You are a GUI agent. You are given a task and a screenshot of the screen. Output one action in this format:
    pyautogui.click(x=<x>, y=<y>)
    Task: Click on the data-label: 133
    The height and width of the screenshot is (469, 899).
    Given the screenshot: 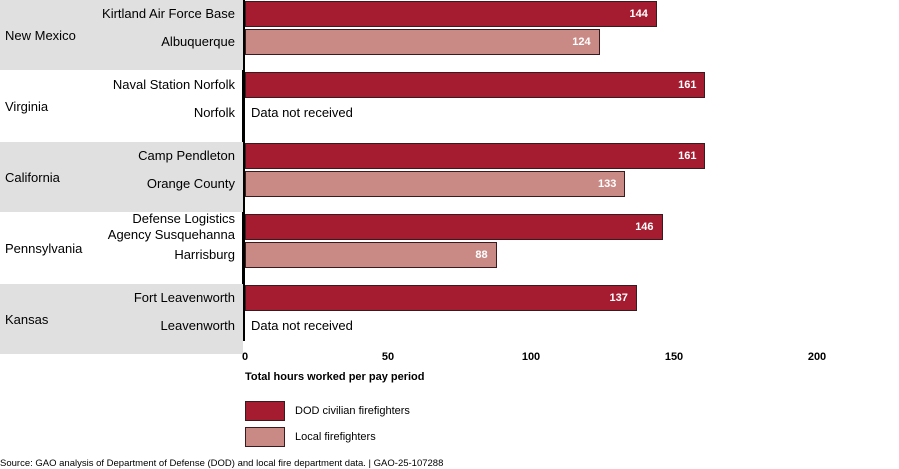 What is the action you would take?
    pyautogui.click(x=607, y=184)
    